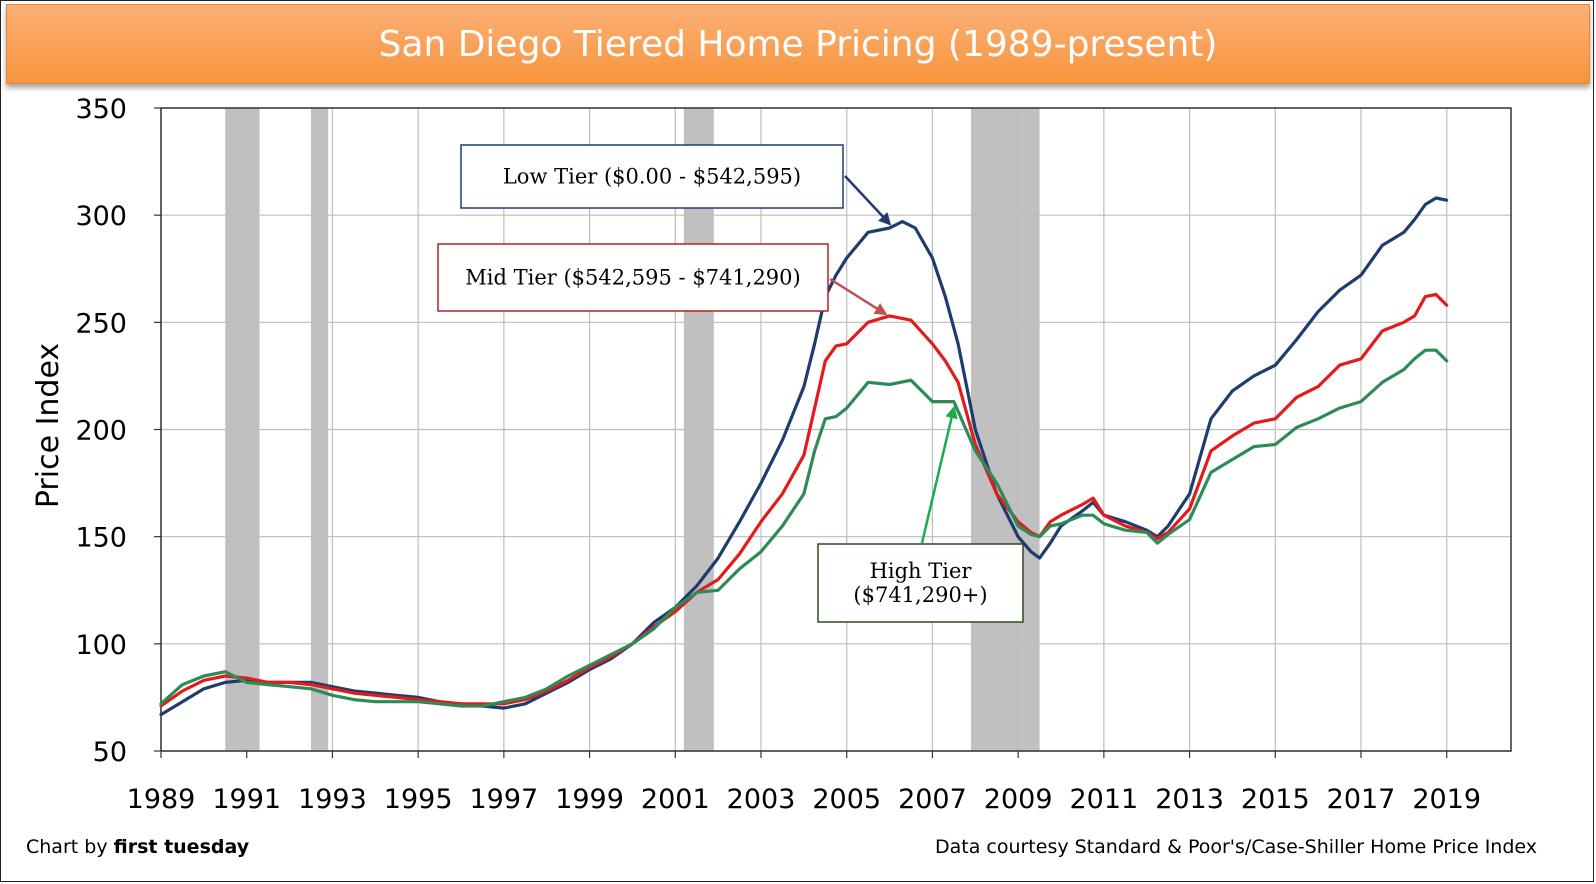  Describe the element at coordinates (921, 571) in the screenshot. I see `annotation-label: High Tier` at that location.